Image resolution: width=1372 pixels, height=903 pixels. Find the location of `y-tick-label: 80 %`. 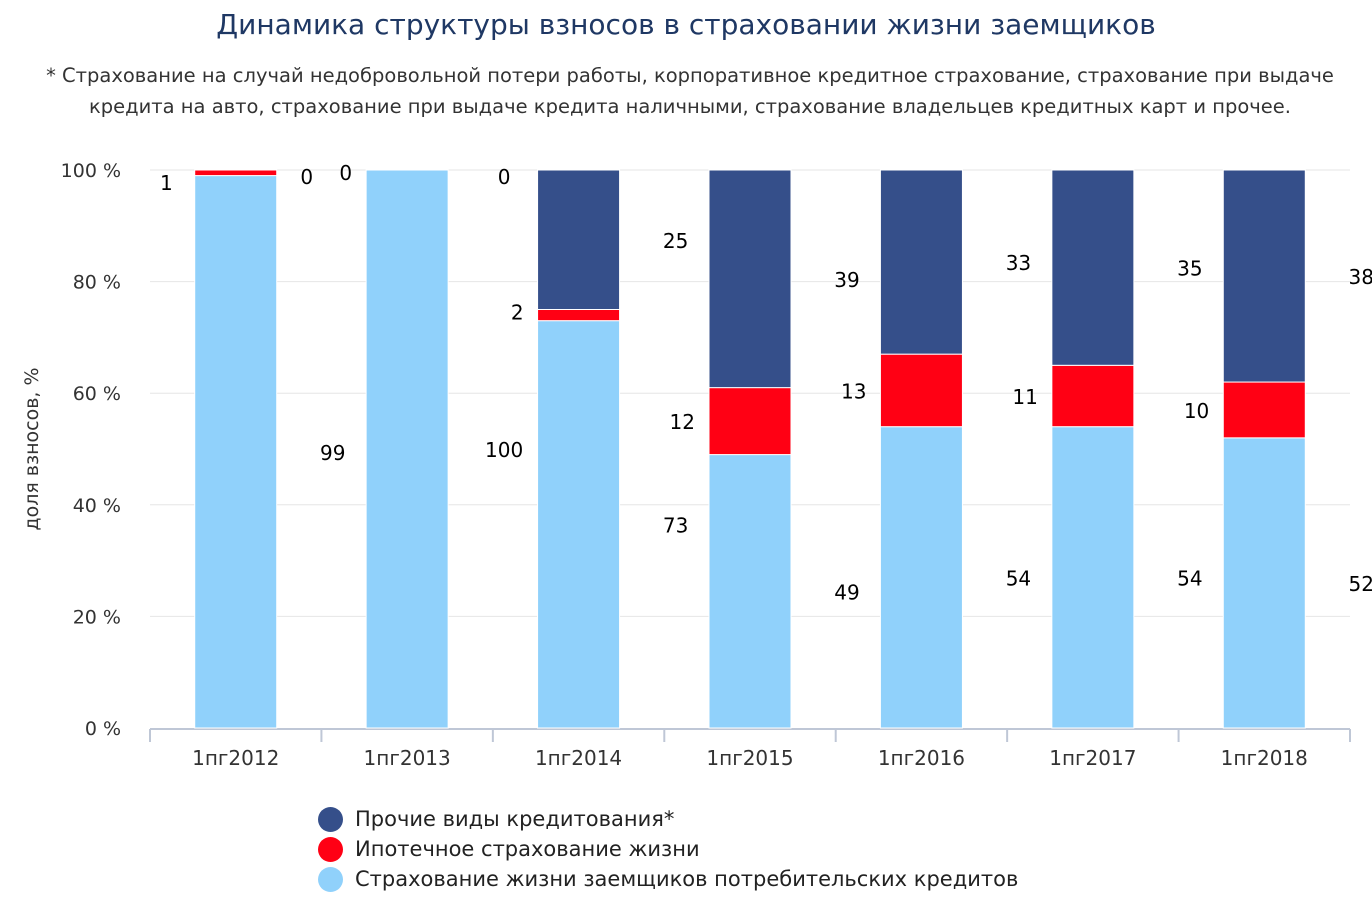

y-tick-label: 80 % is located at coordinates (97, 283).